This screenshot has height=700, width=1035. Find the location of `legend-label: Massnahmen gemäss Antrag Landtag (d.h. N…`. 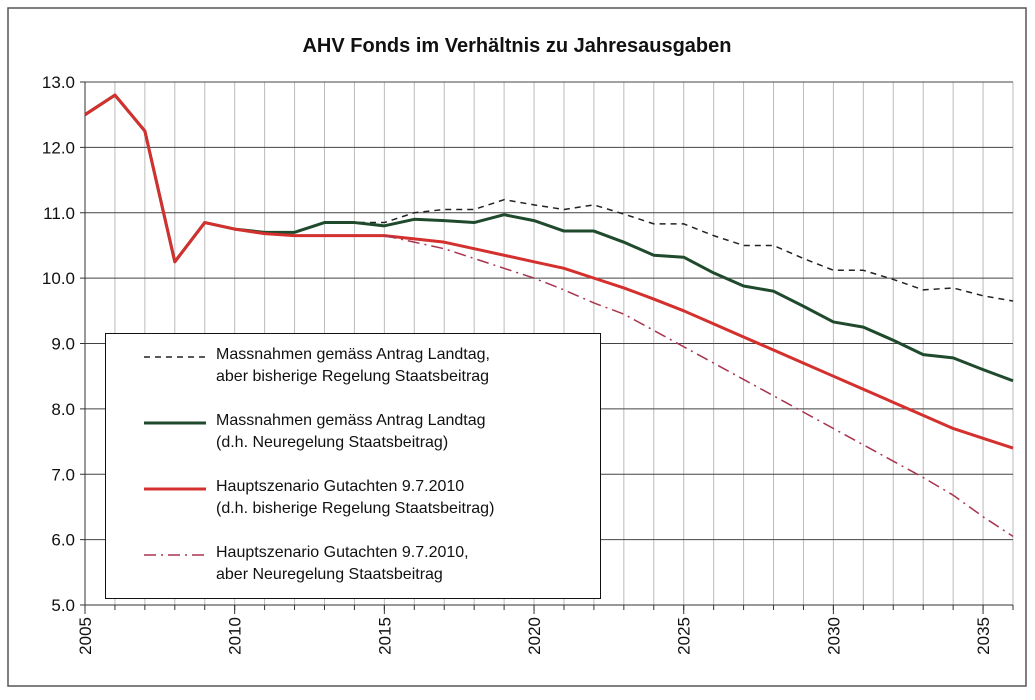

legend-label: Massnahmen gemäss Antrag Landtag (d.h. N… is located at coordinates (351, 431).